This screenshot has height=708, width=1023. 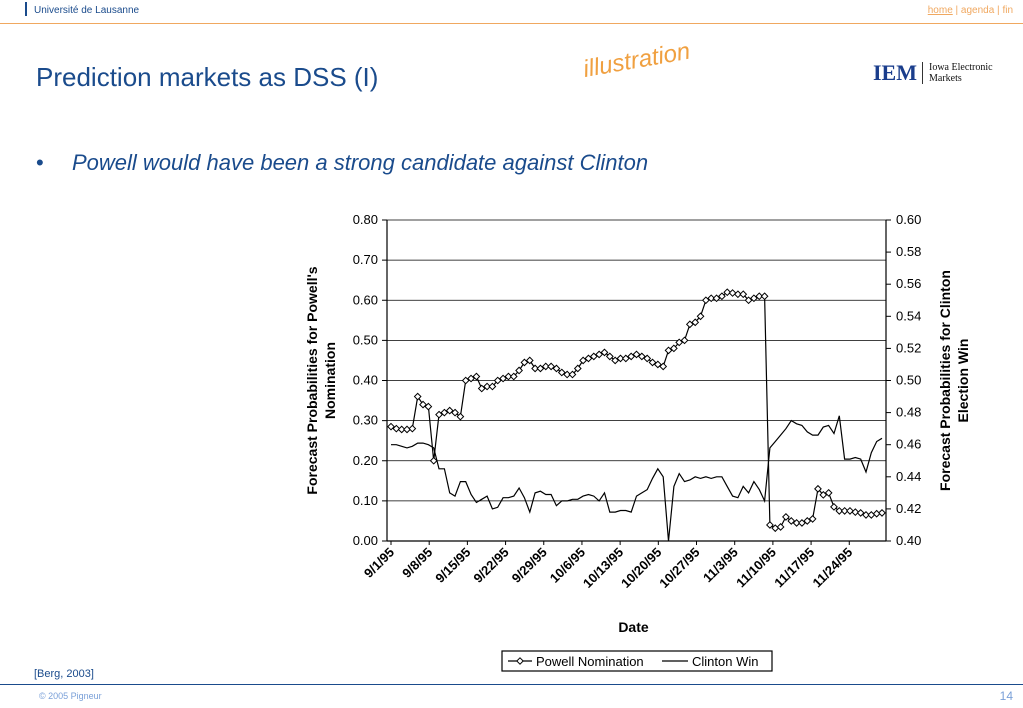 What do you see at coordinates (1006, 696) in the screenshot?
I see `page-number: 14` at bounding box center [1006, 696].